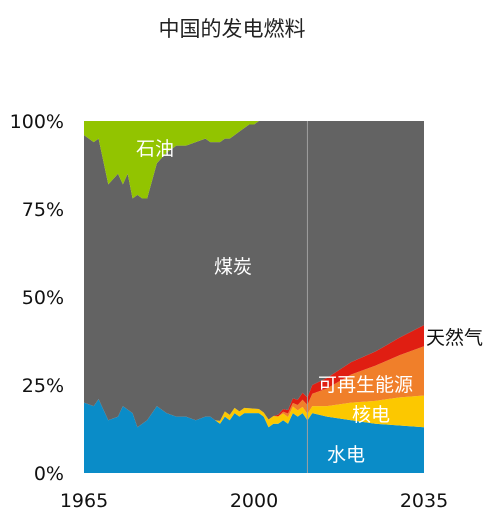 The width and height of the screenshot is (487, 528). I want to click on label-renewables: 可再生能源, so click(365, 385).